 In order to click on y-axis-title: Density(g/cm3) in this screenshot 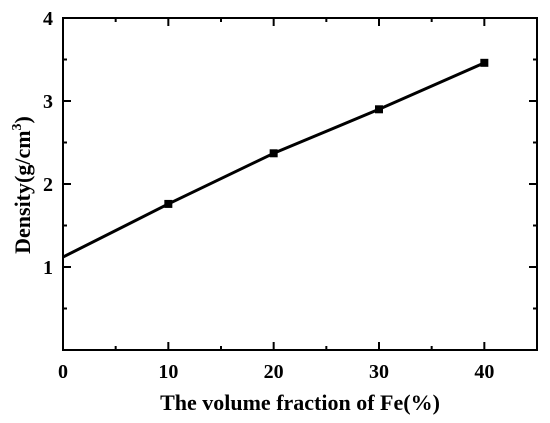, I will do `click(22, 185)`.